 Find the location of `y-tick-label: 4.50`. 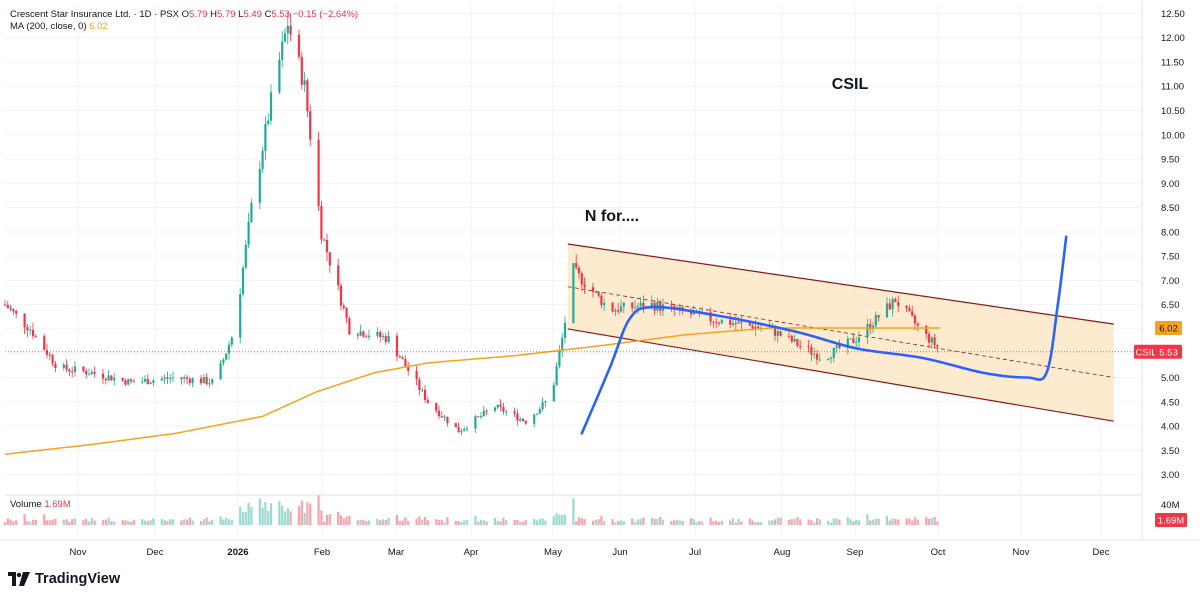

y-tick-label: 4.50 is located at coordinates (1170, 402).